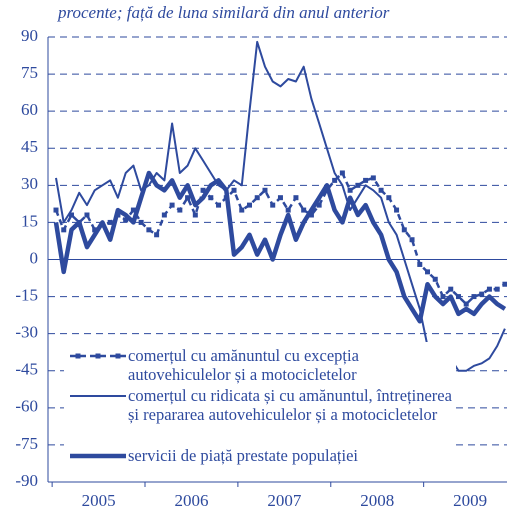 The height and width of the screenshot is (517, 507). Describe the element at coordinates (29, 220) in the screenshot. I see `y-tick-label: 15` at that location.